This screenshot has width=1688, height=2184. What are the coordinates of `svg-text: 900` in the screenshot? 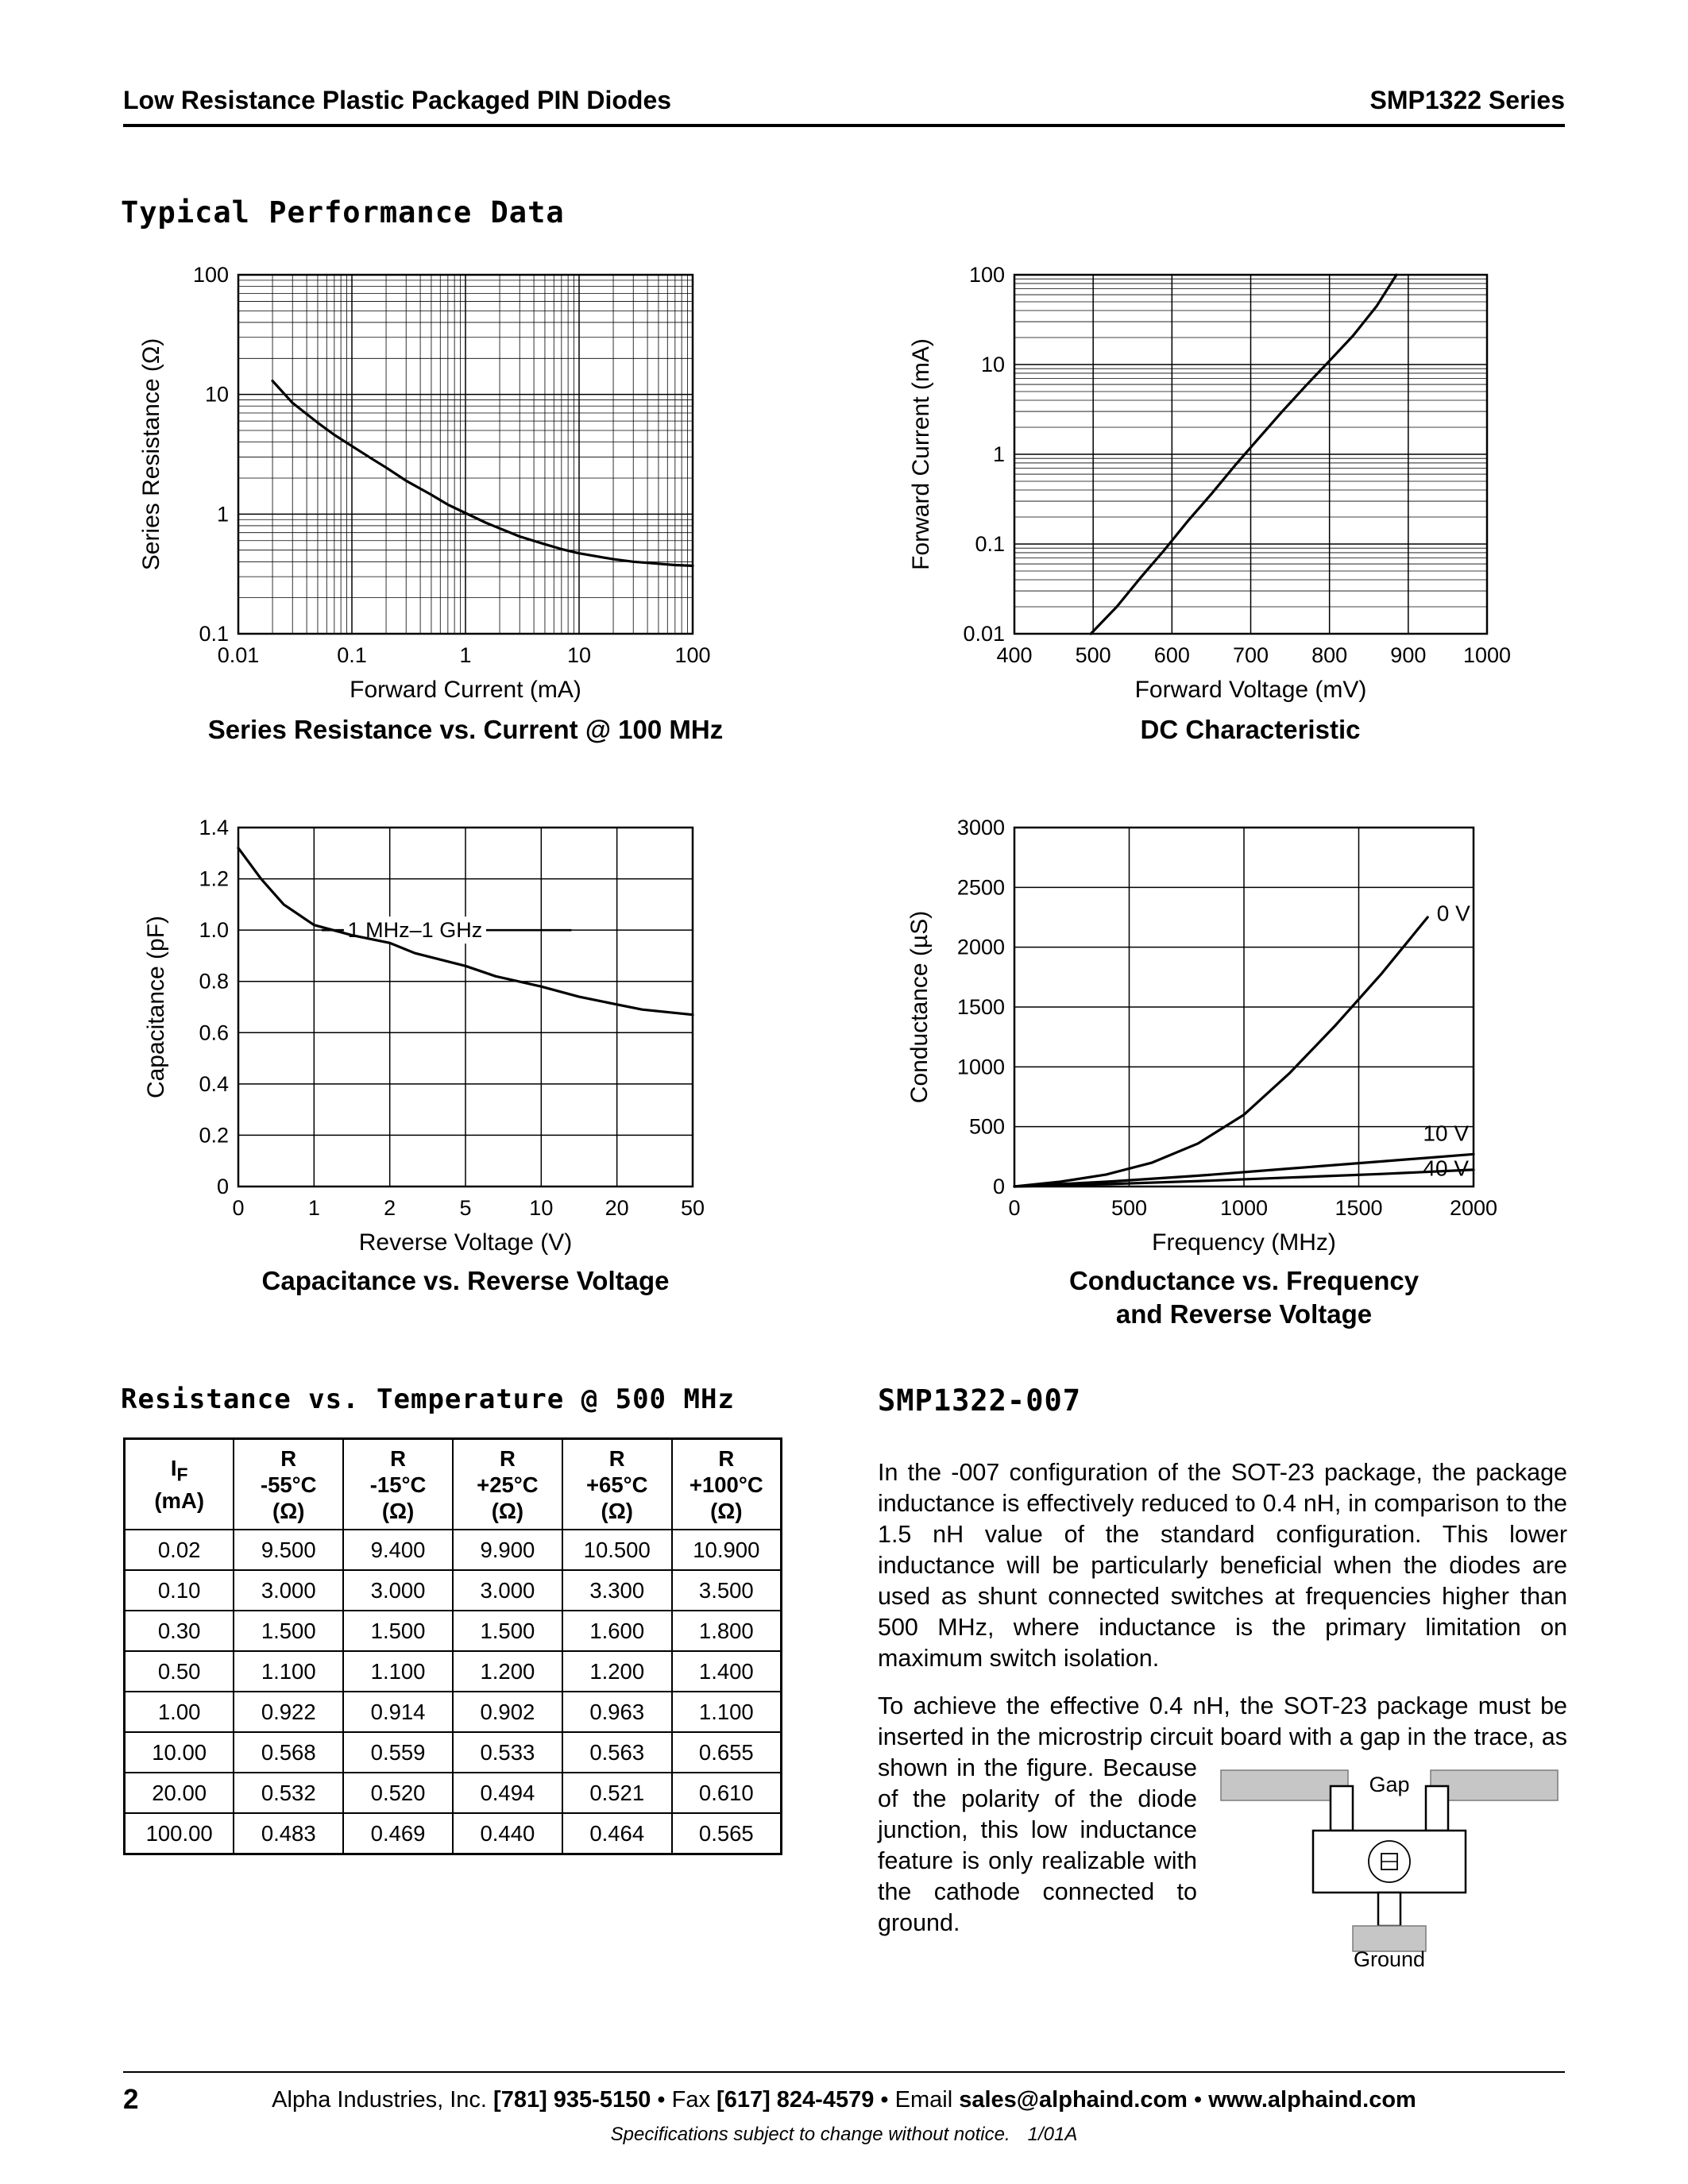 It's located at (1408, 655).